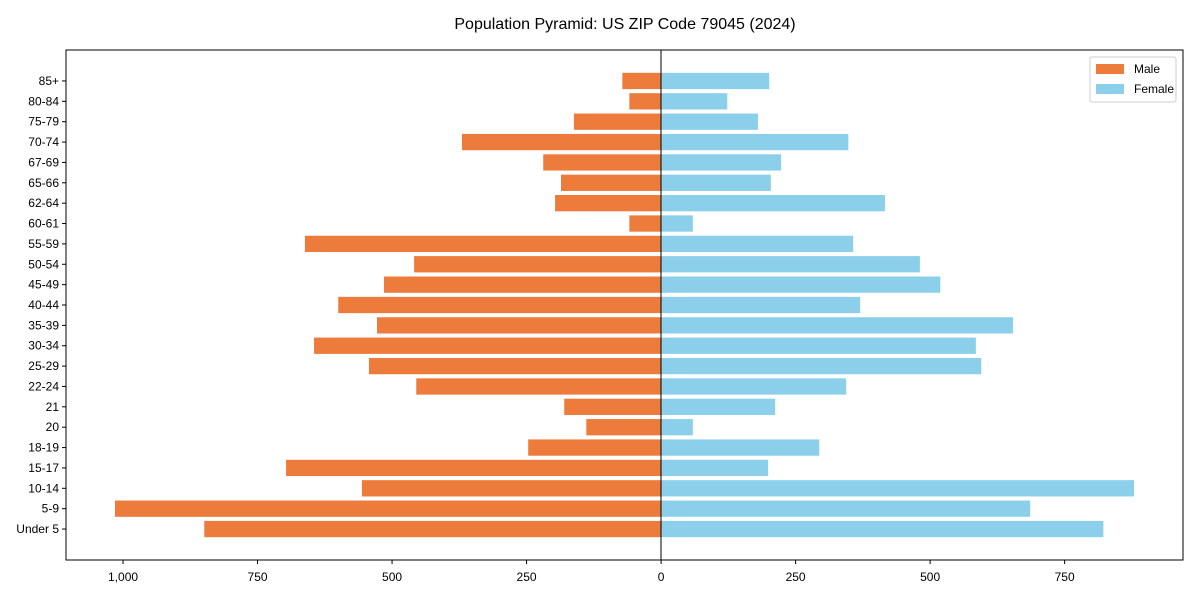 This screenshot has height=605, width=1200. Describe the element at coordinates (43, 203) in the screenshot. I see `y-tick-label: 62-64` at that location.